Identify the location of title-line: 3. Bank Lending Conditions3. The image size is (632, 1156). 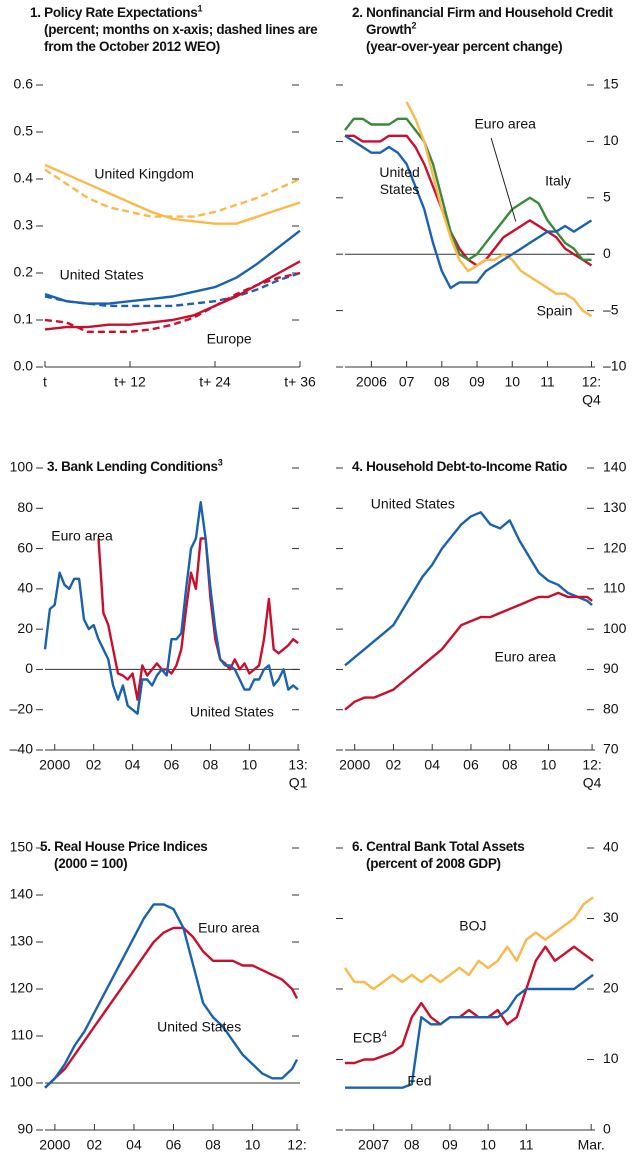
(174, 466).